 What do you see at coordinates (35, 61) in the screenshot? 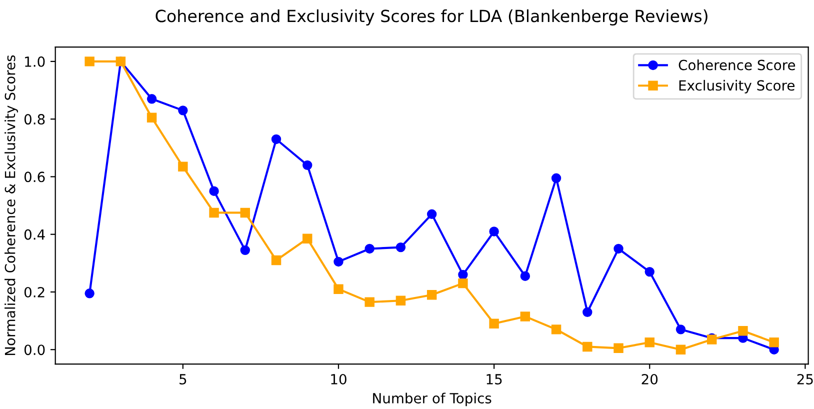
I see `y-tick-label: 1.0` at bounding box center [35, 61].